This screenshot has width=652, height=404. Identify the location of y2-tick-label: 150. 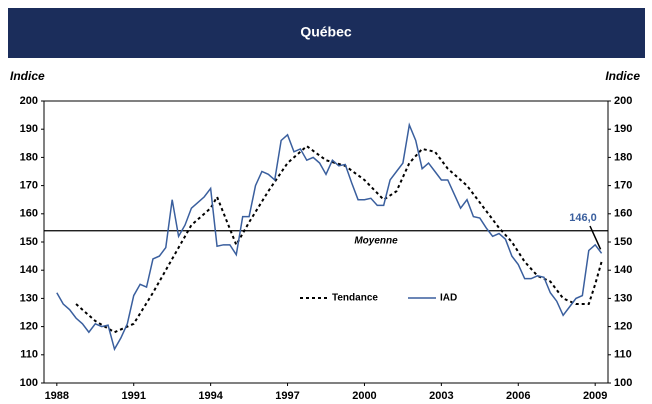
(623, 242).